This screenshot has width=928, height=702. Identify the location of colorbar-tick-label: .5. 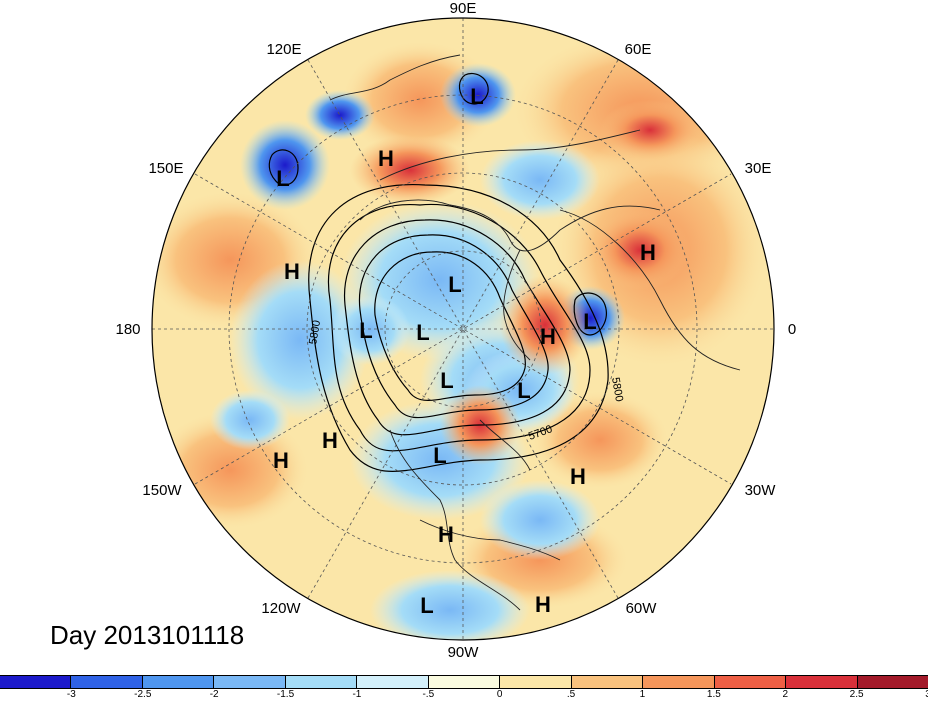
(571, 694).